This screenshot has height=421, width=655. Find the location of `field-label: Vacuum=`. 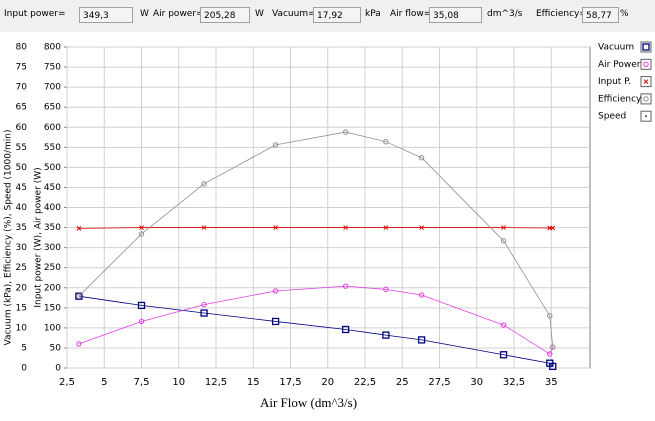

field-label: Vacuum= is located at coordinates (294, 14).